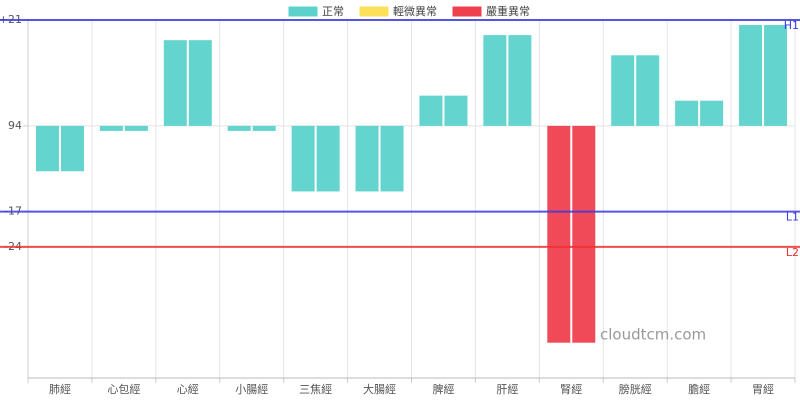  What do you see at coordinates (60, 389) in the screenshot?
I see `x-tick-label: 肺經` at bounding box center [60, 389].